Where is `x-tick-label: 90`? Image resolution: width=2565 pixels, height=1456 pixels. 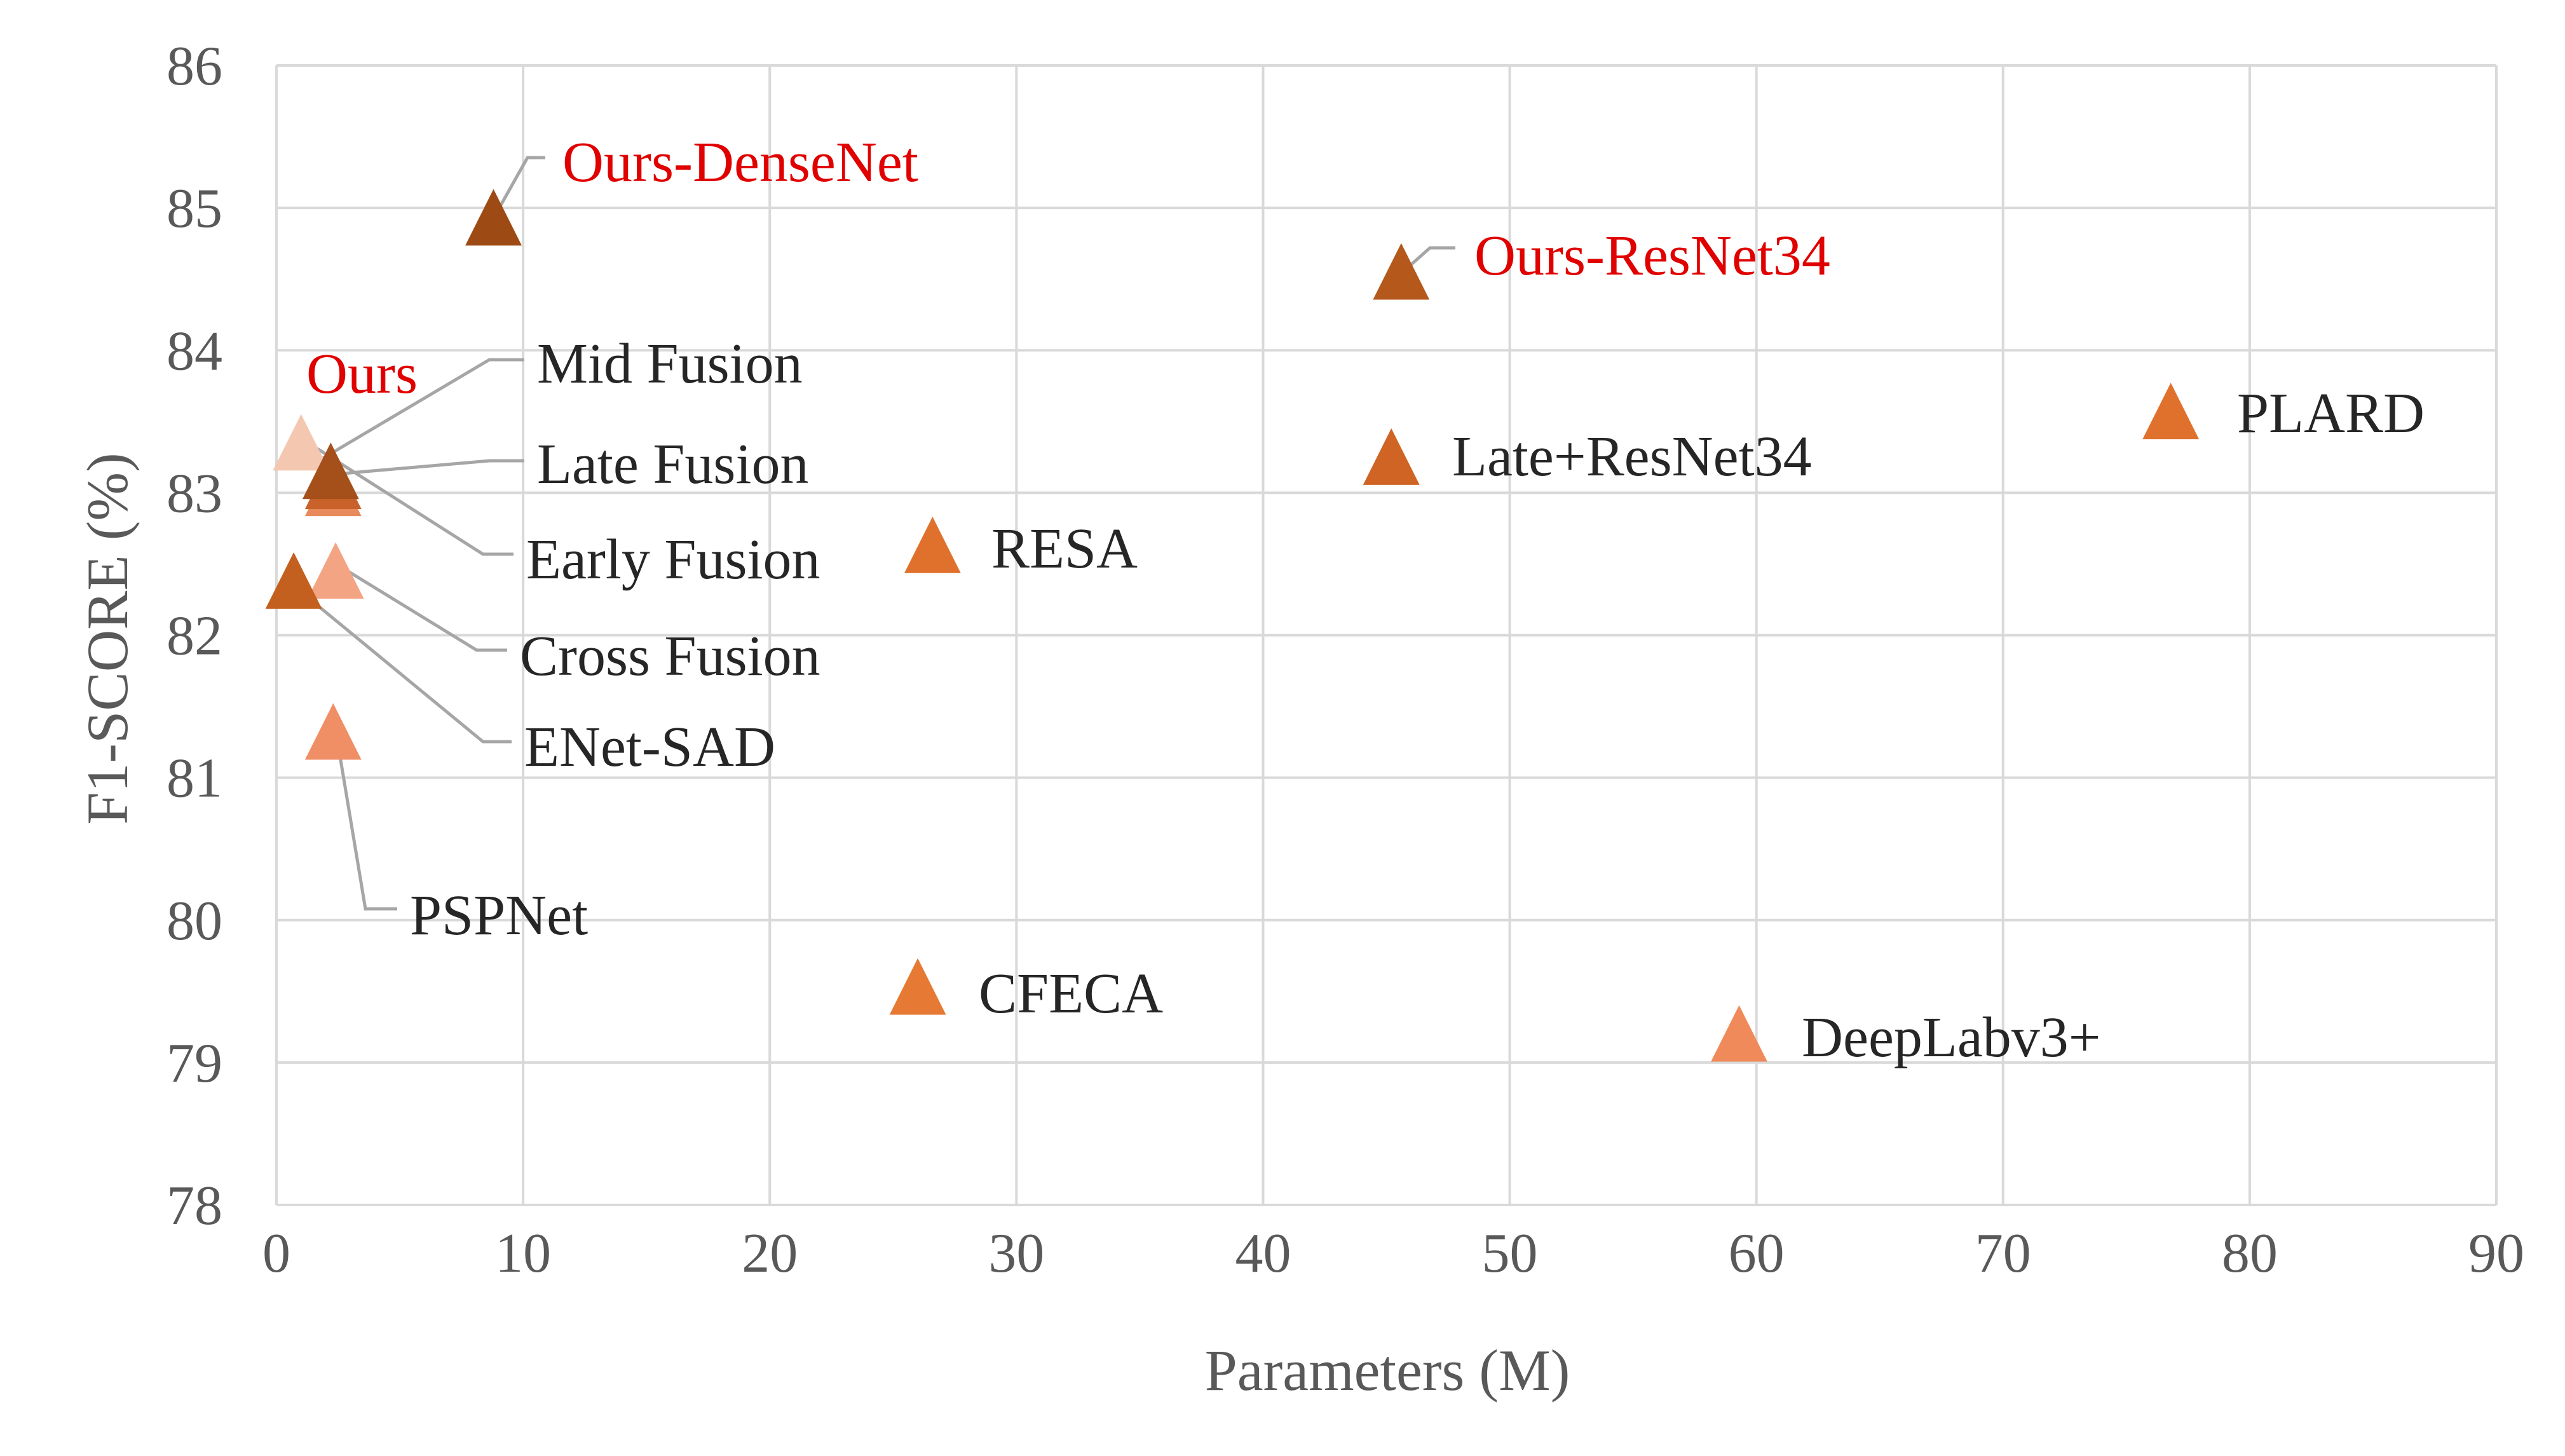
x-tick-label: 90 is located at coordinates (2496, 1253).